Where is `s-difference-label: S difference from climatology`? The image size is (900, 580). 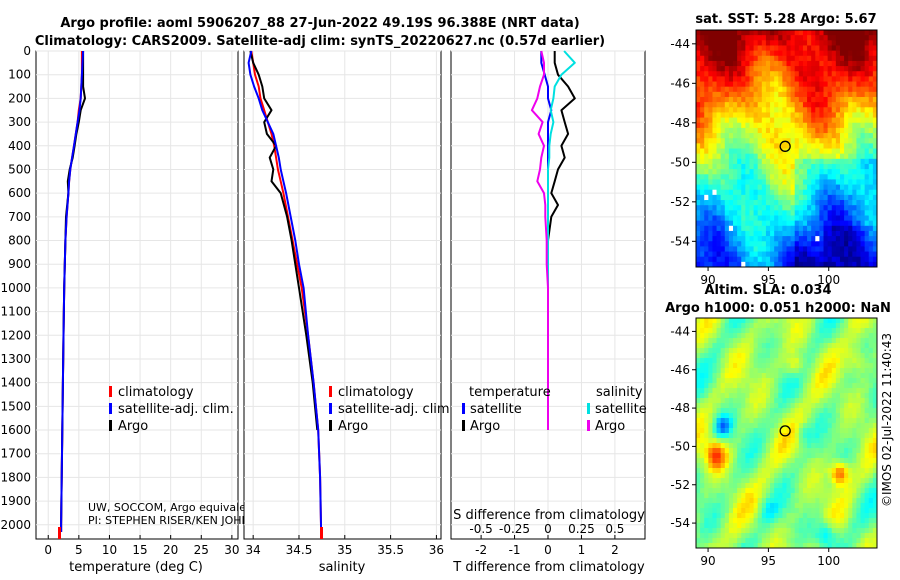
s-difference-label: S difference from climatology is located at coordinates (549, 515).